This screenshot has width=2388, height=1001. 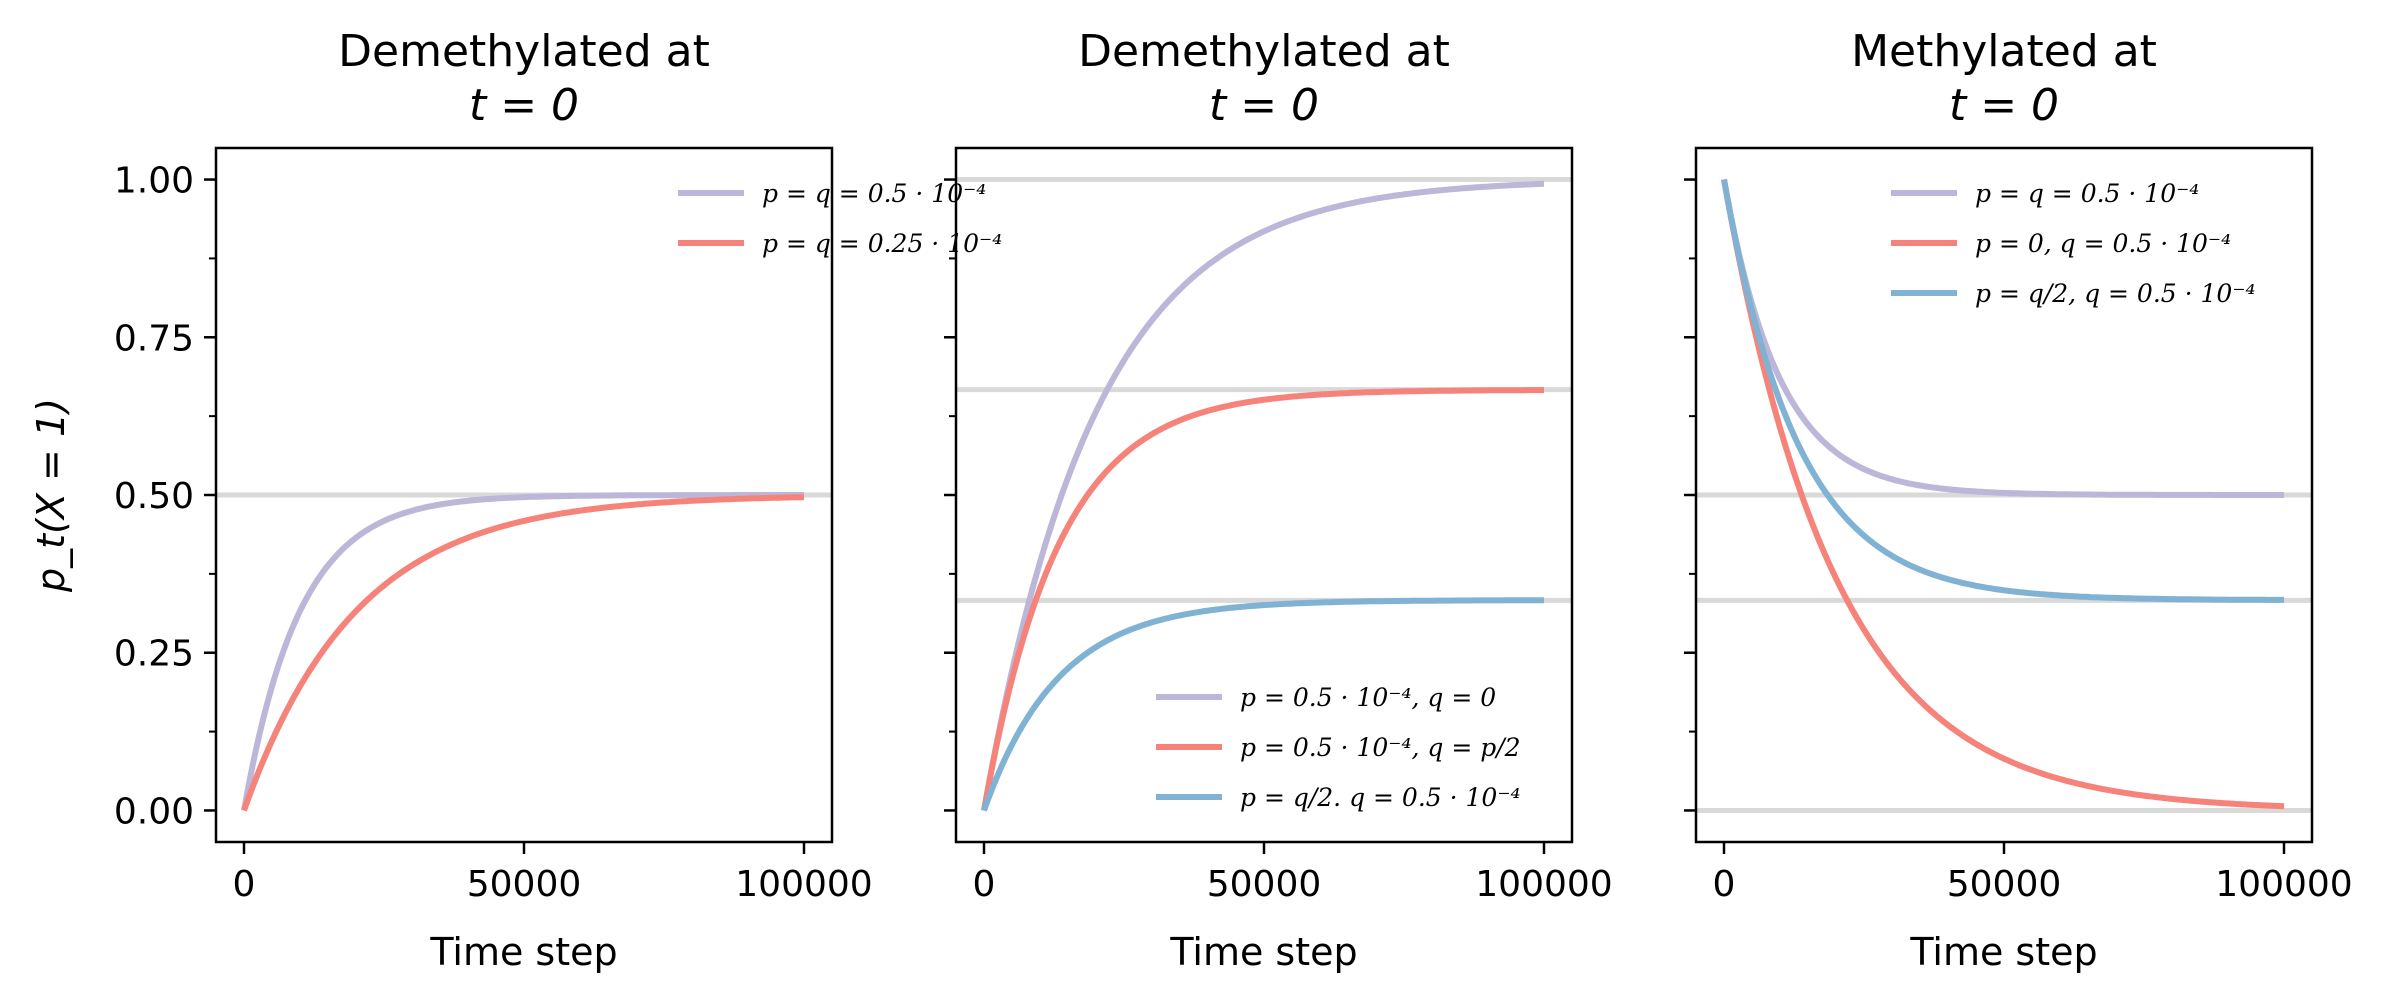 I want to click on y-tick-label: 1.00, so click(x=154, y=181).